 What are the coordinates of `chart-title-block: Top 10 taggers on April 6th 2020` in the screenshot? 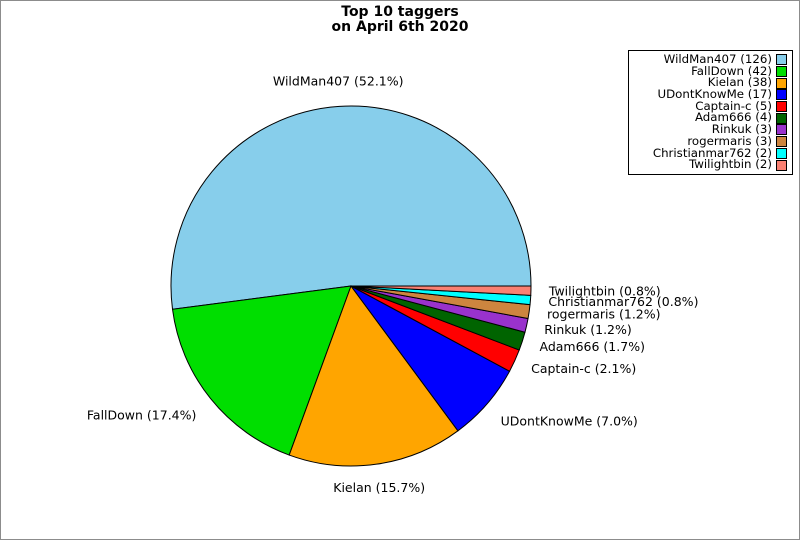 It's located at (400, 20).